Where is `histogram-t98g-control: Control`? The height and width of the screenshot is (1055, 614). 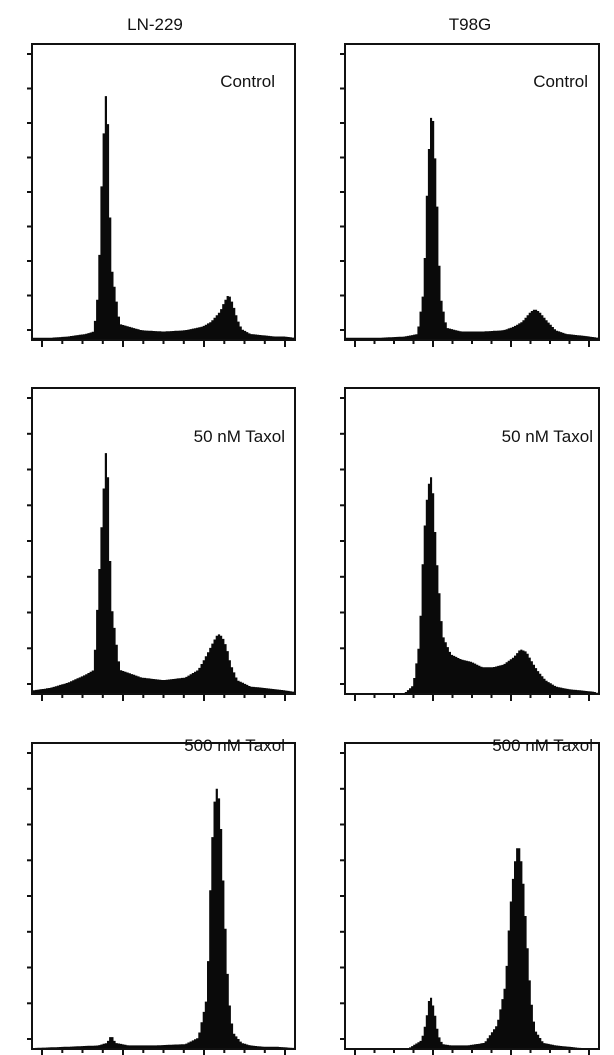 histogram-t98g-control: Control is located at coordinates (470, 195).